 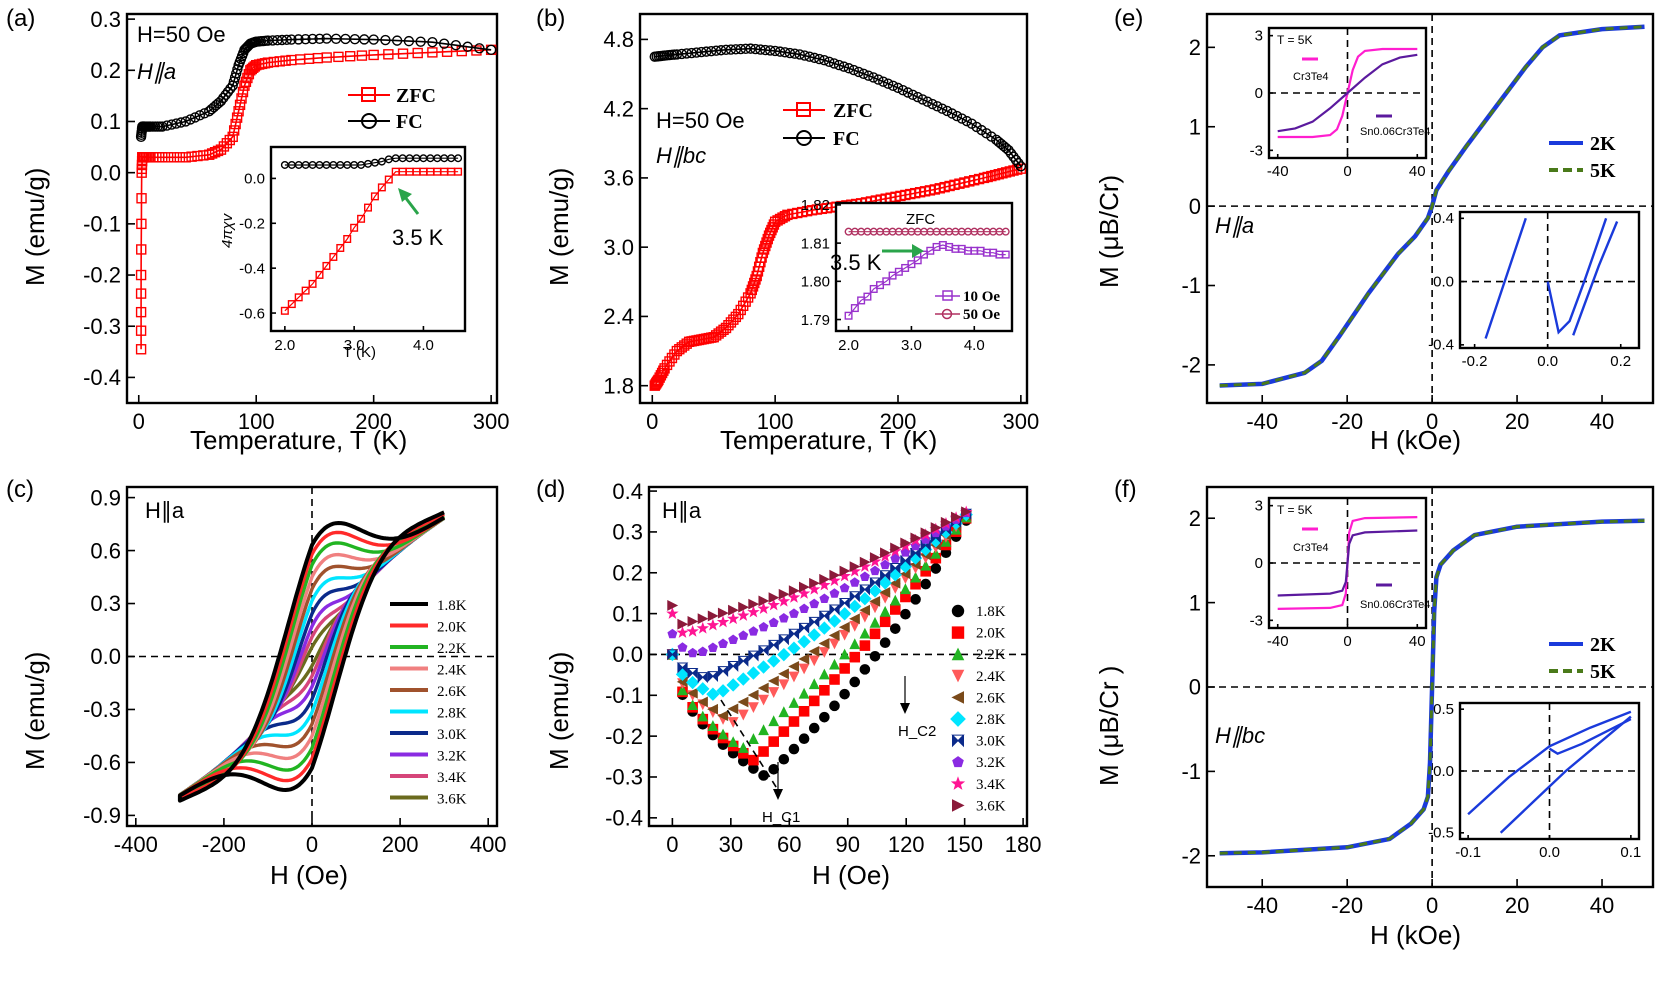 What do you see at coordinates (1023, 844) in the screenshot?
I see `x-tick-label: 180` at bounding box center [1023, 844].